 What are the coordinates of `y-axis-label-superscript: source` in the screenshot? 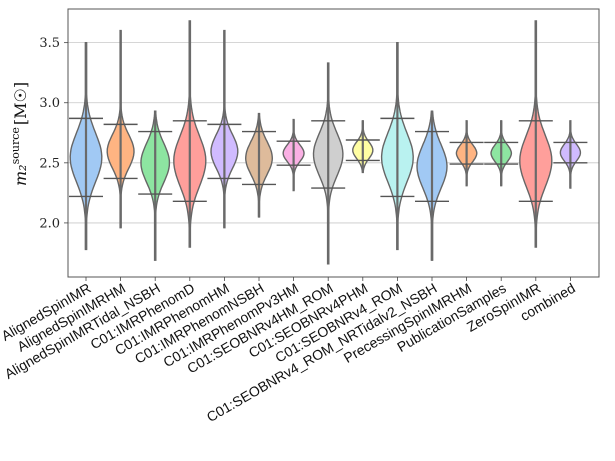 It's located at (15, 145).